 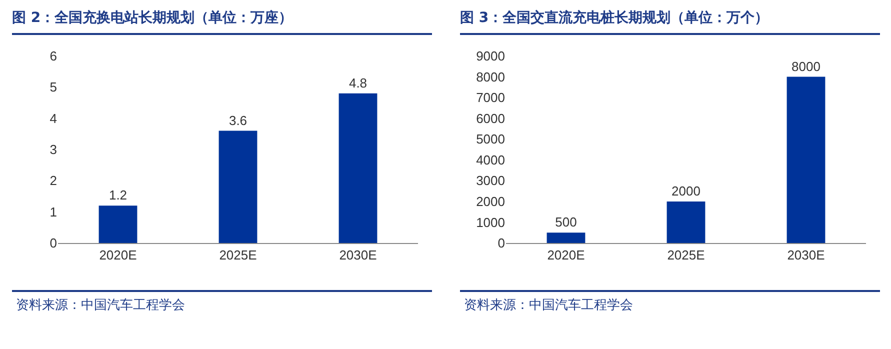 I want to click on y-tick-label: 3, so click(x=53, y=150).